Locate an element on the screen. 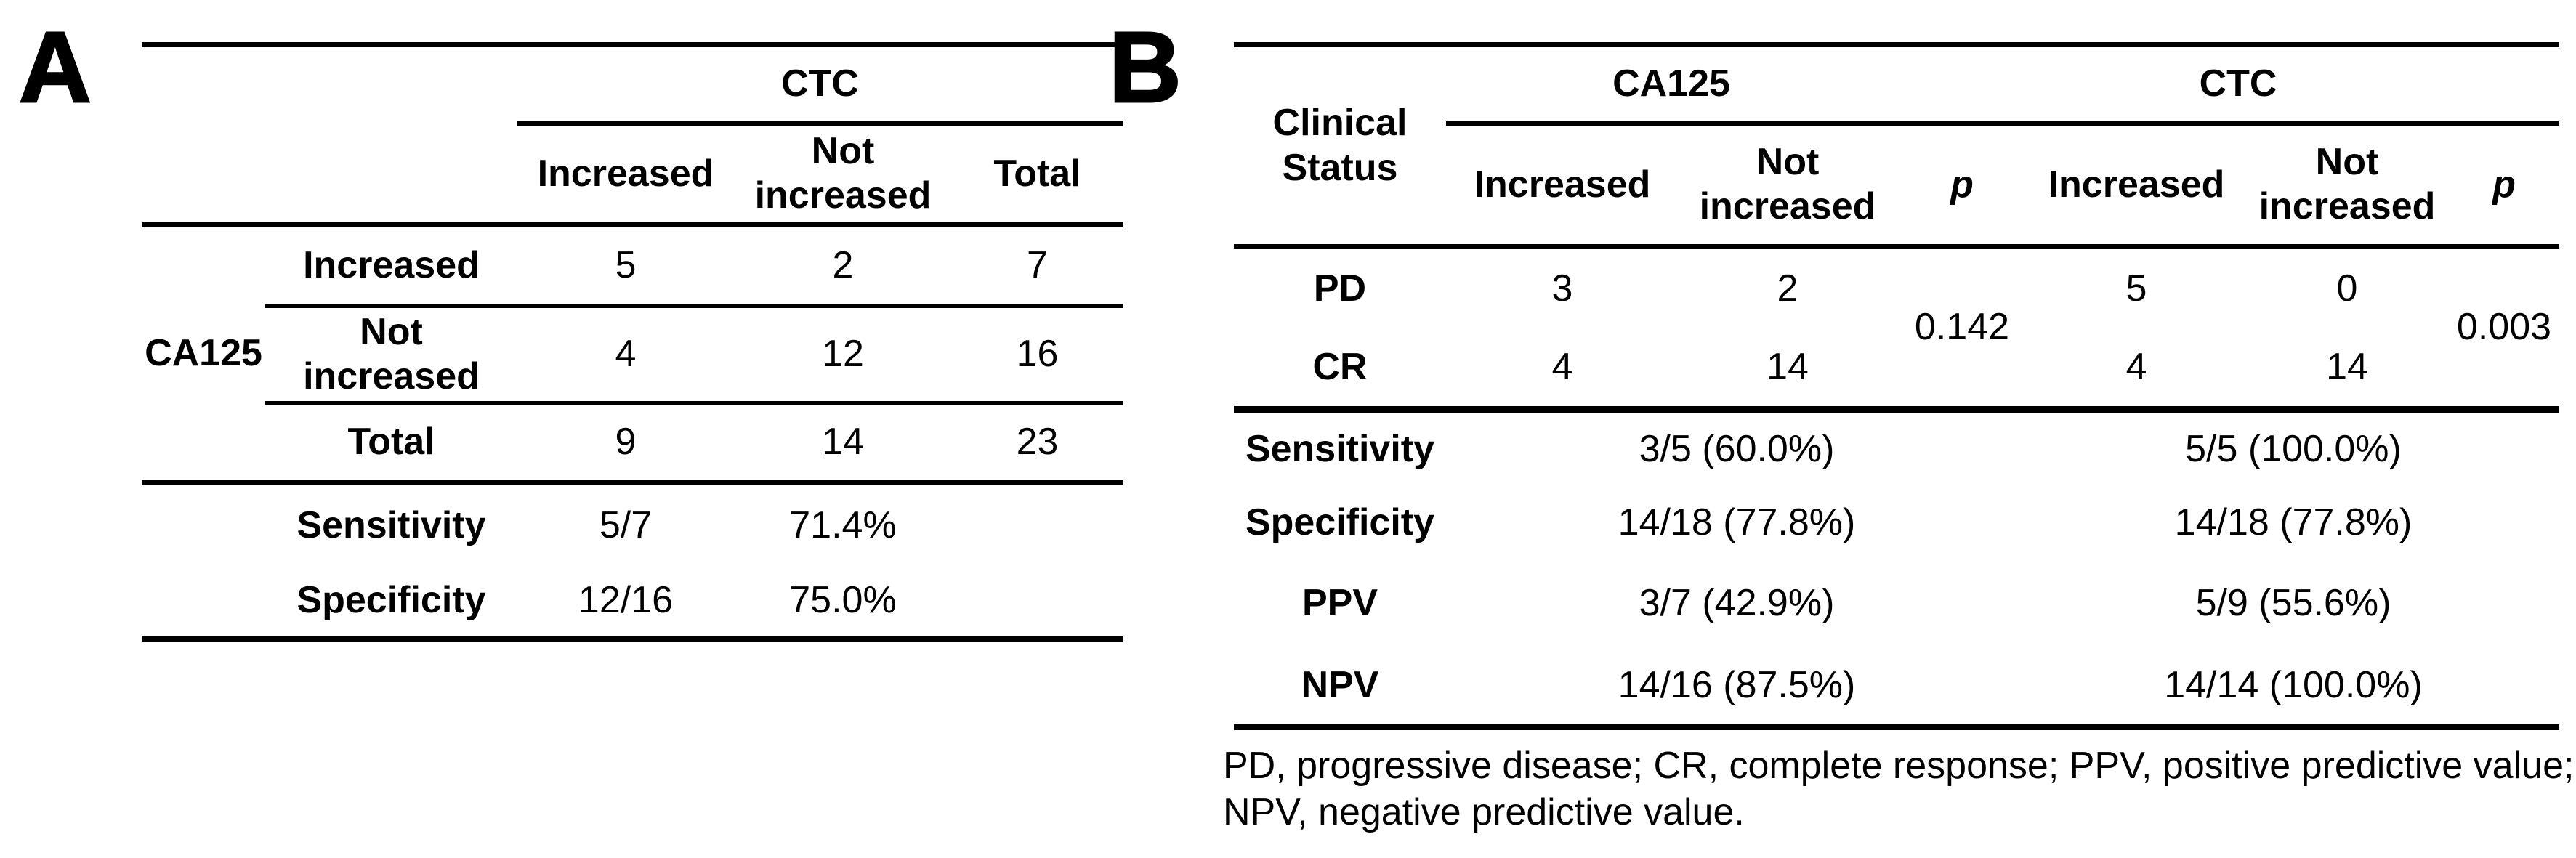 This screenshot has height=858, width=2576. b-stub-header-clinical-status: Clinical Status is located at coordinates (1340, 146).